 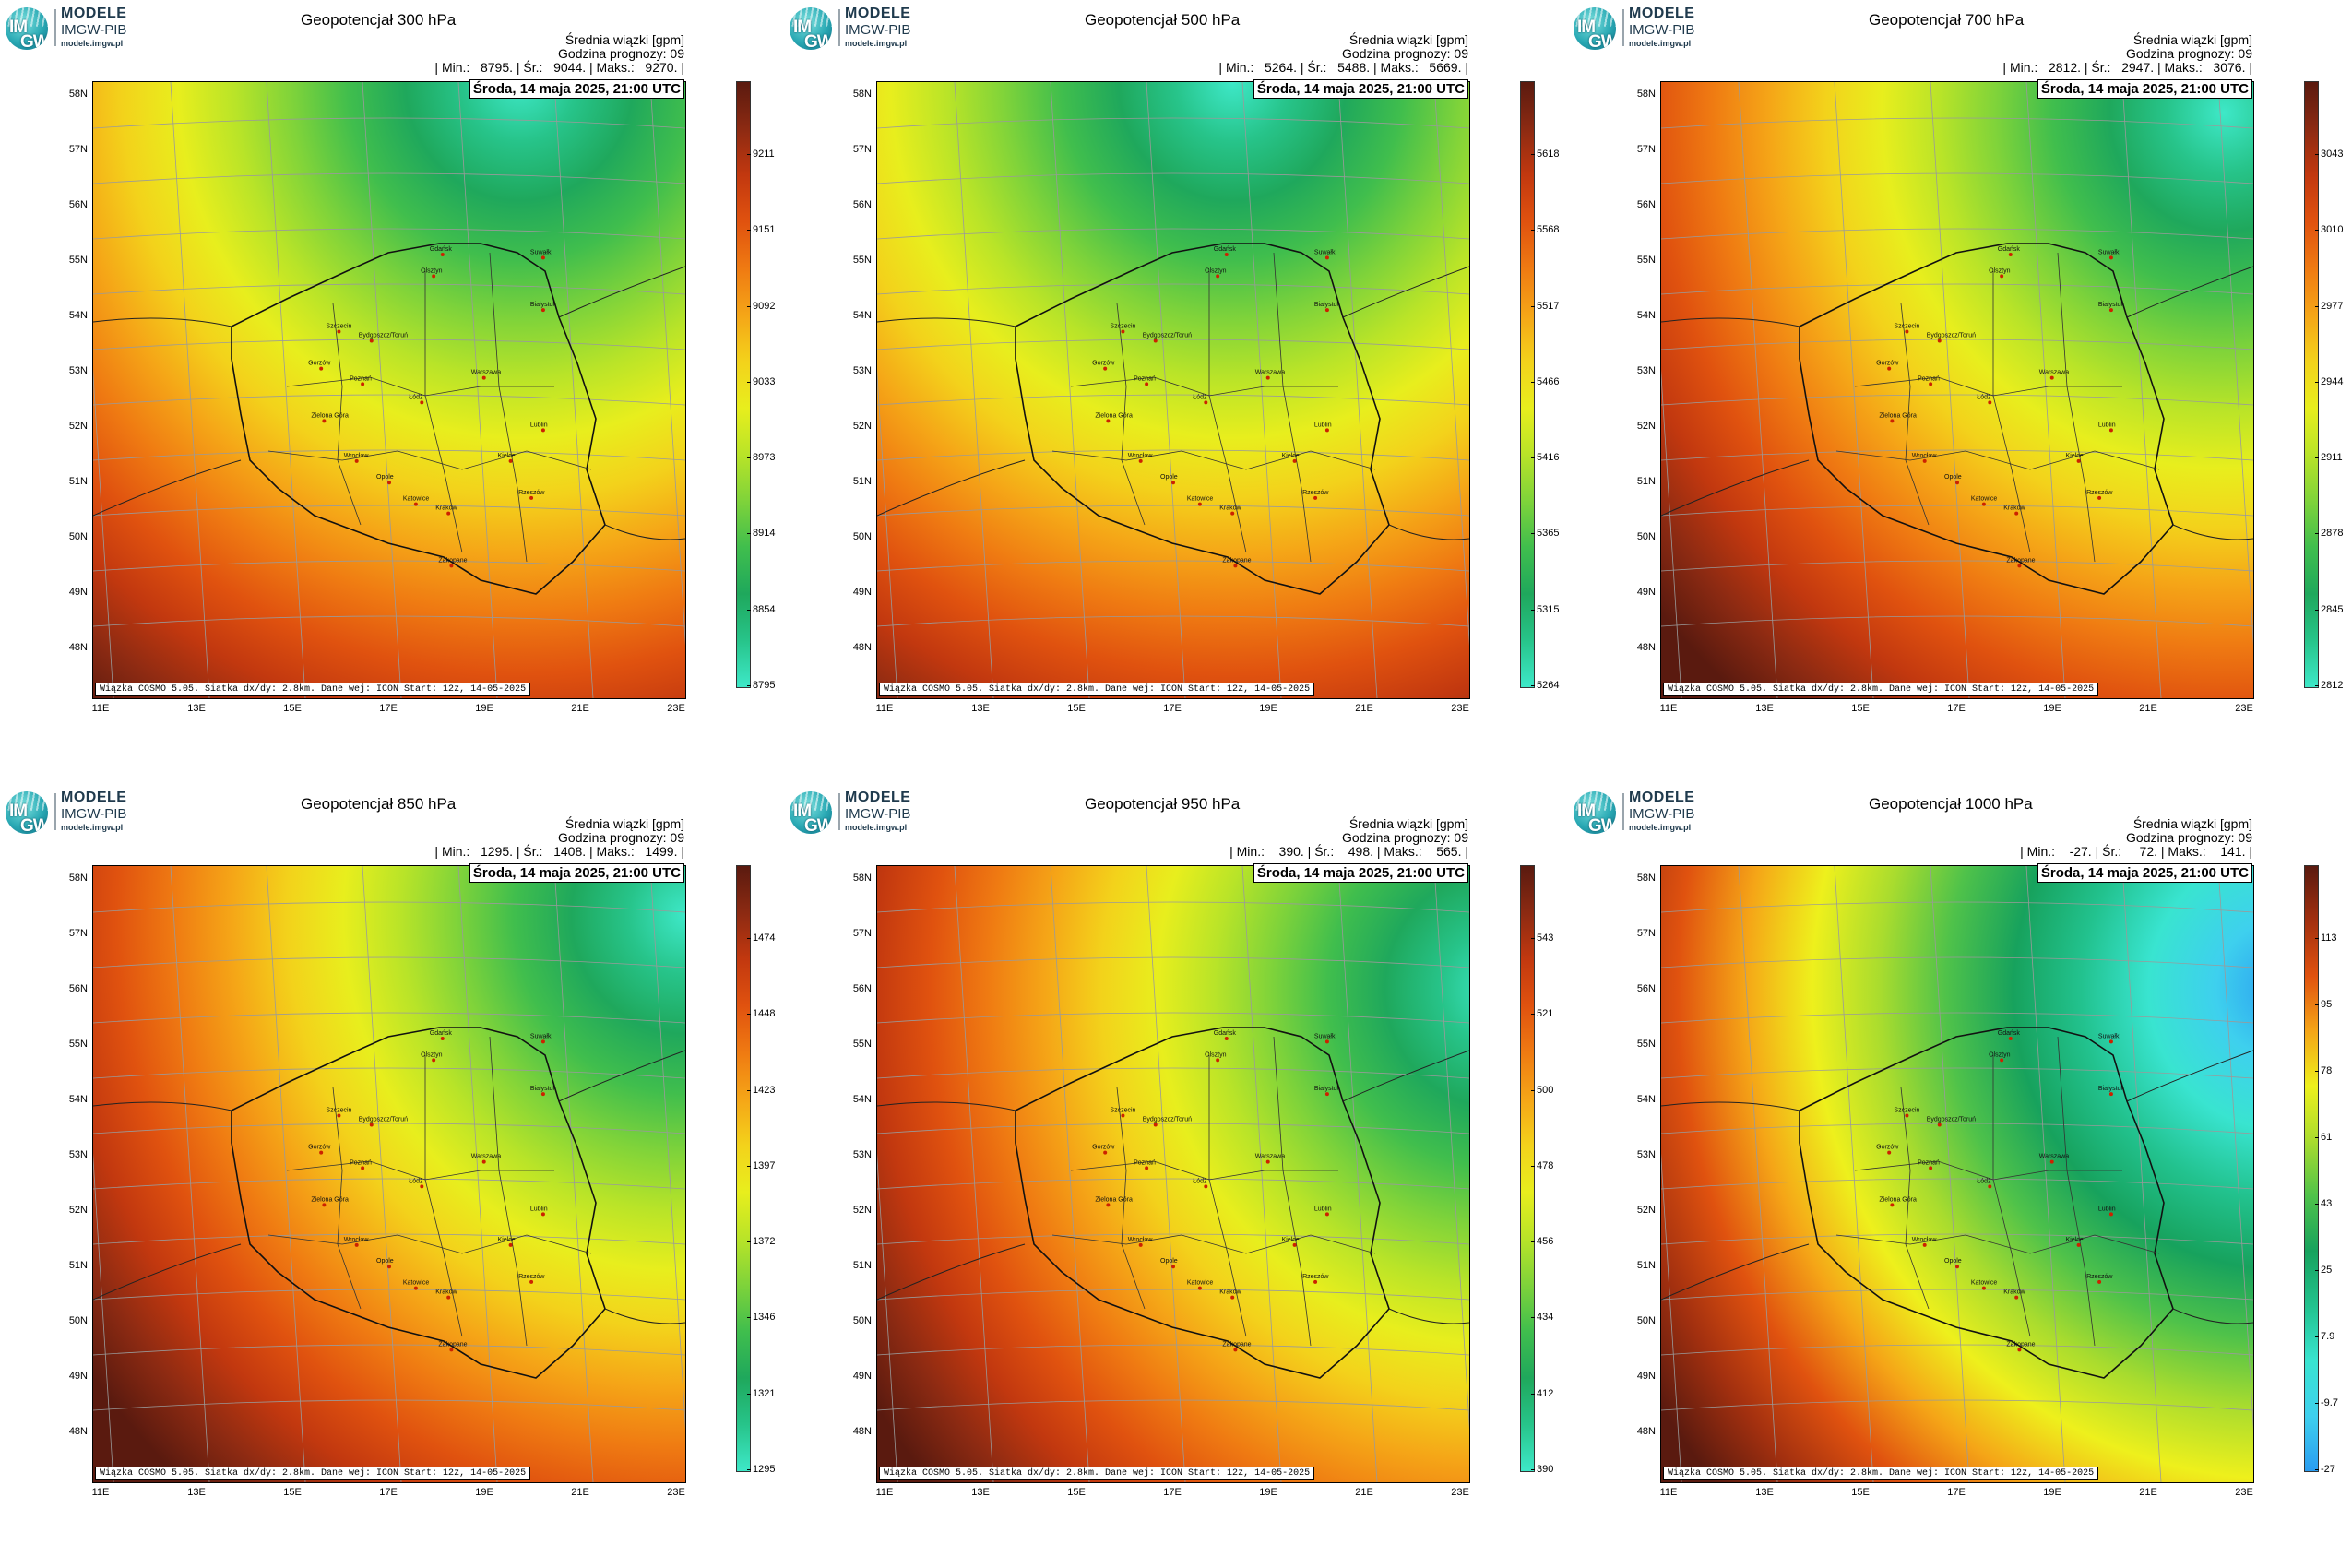 What do you see at coordinates (2325, 1469) in the screenshot?
I see `colorbar-tick: -27` at bounding box center [2325, 1469].